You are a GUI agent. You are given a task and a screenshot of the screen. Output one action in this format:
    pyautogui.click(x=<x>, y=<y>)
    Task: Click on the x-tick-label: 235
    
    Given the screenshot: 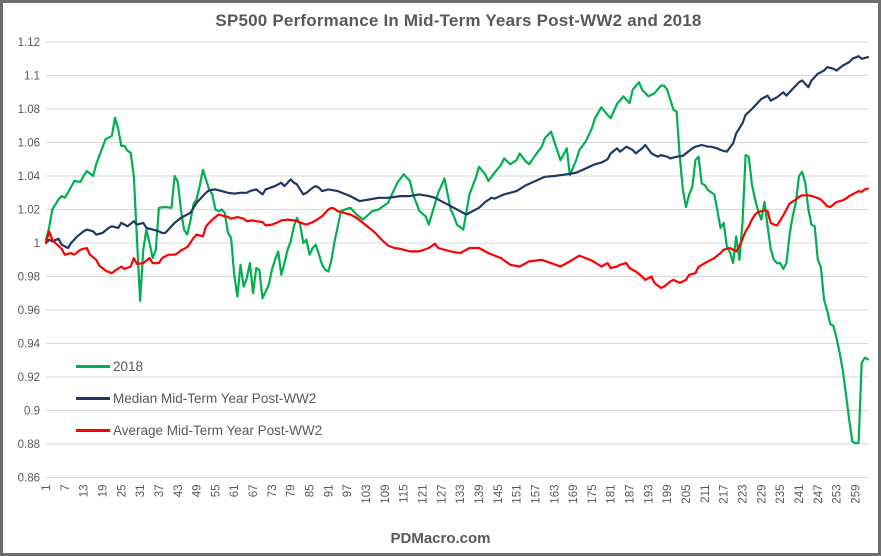 What is the action you would take?
    pyautogui.click(x=781, y=494)
    